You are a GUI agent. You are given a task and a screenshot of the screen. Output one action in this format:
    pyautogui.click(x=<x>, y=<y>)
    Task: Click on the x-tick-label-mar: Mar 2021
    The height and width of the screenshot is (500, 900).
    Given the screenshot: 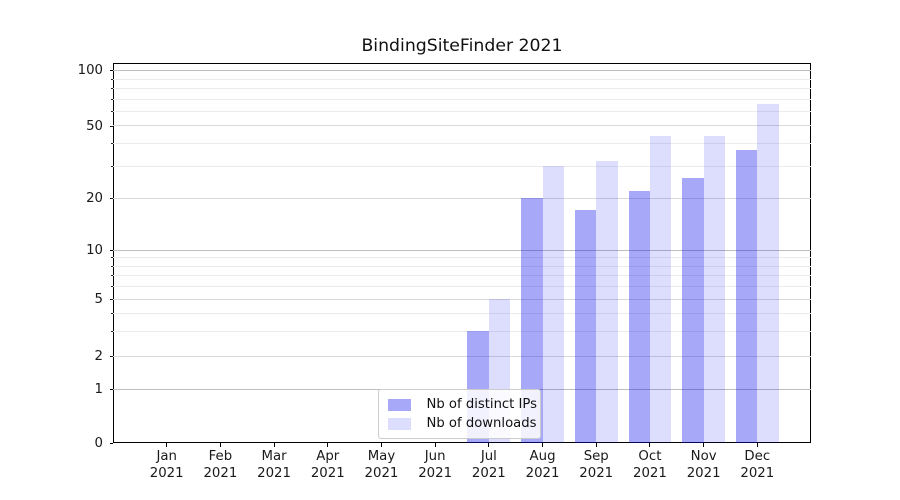 What is the action you would take?
    pyautogui.click(x=274, y=465)
    